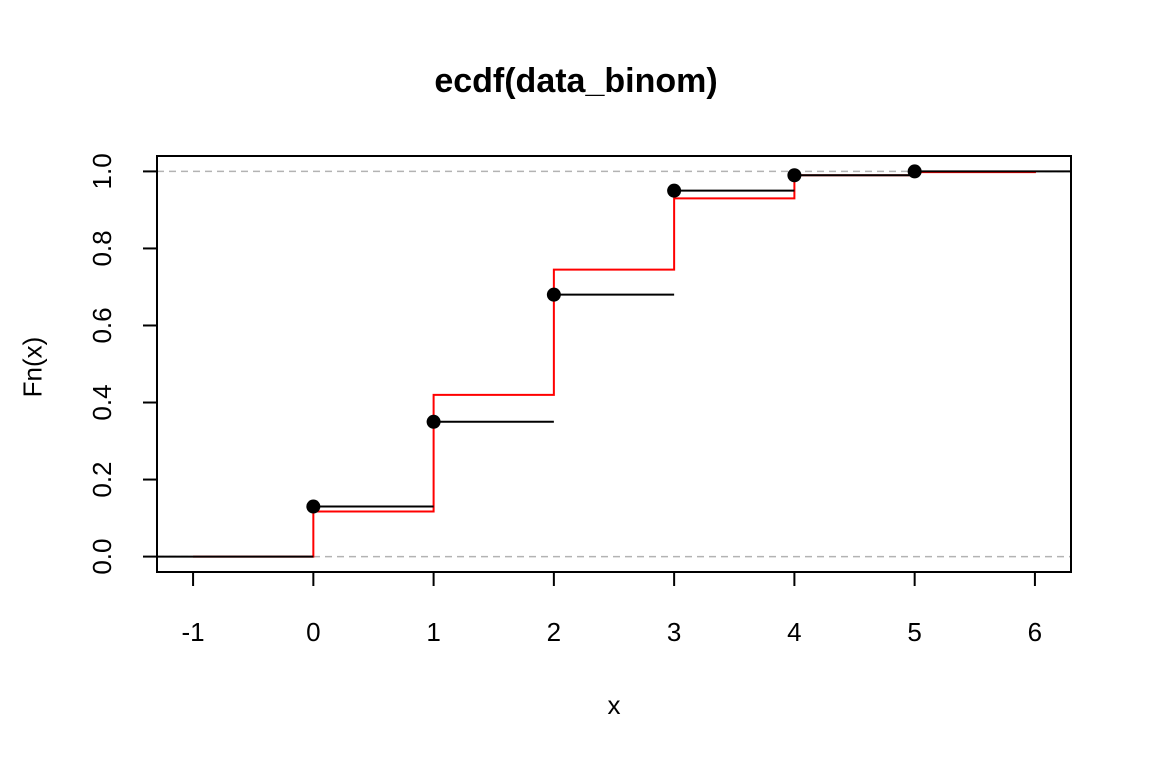 This screenshot has height=768, width=1152. Describe the element at coordinates (614, 705) in the screenshot. I see `x-axis-label: x` at that location.